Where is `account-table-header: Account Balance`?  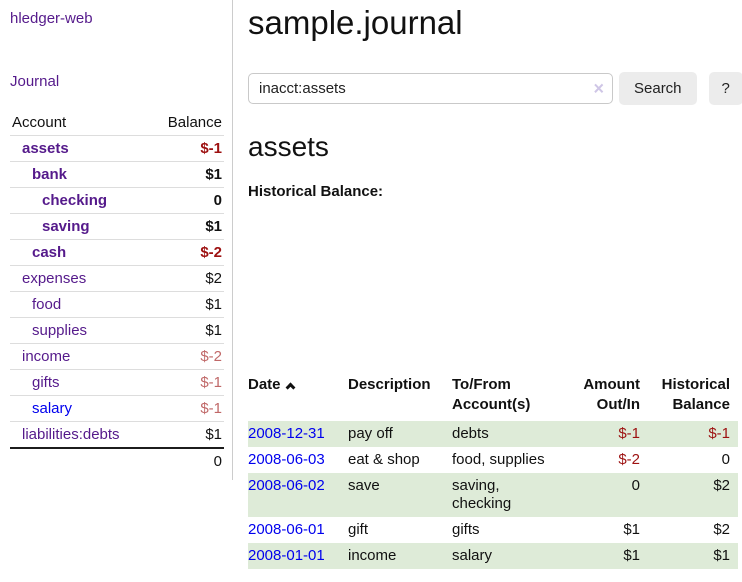
account-table-header: Account Balance is located at coordinates (117, 123).